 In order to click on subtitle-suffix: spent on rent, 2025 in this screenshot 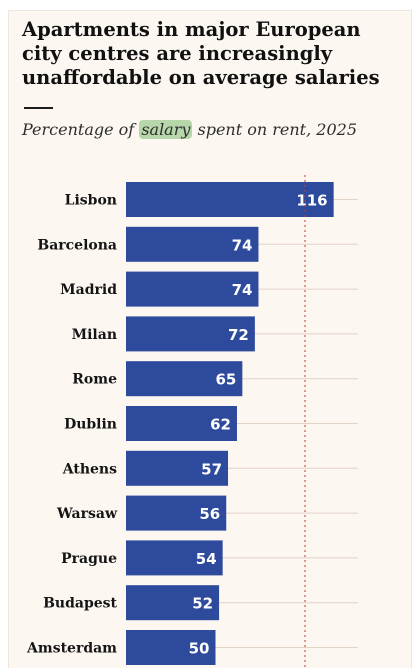, I will do `click(274, 129)`.